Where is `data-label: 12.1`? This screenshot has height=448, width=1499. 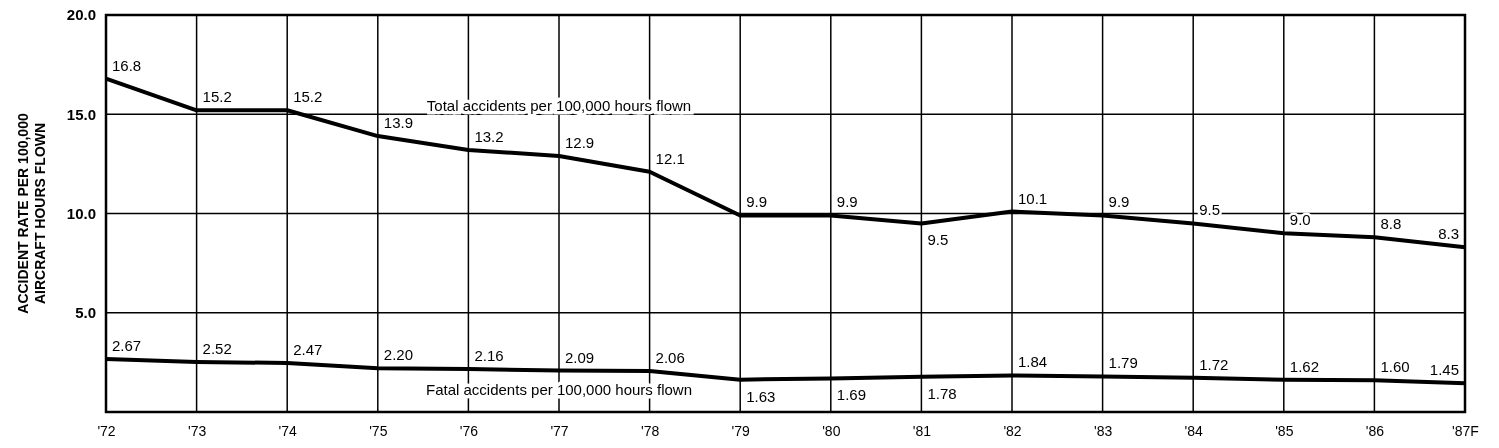
data-label: 12.1 is located at coordinates (670, 158).